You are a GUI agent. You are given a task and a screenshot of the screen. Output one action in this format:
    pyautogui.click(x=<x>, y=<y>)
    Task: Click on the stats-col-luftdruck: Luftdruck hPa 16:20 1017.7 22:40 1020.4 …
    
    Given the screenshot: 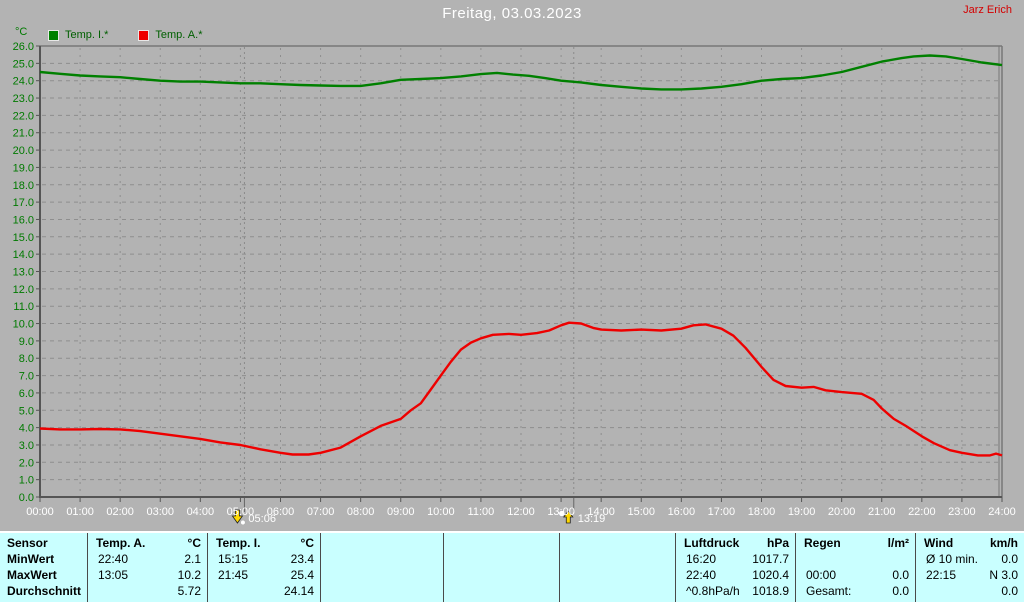 What is the action you would take?
    pyautogui.click(x=735, y=567)
    